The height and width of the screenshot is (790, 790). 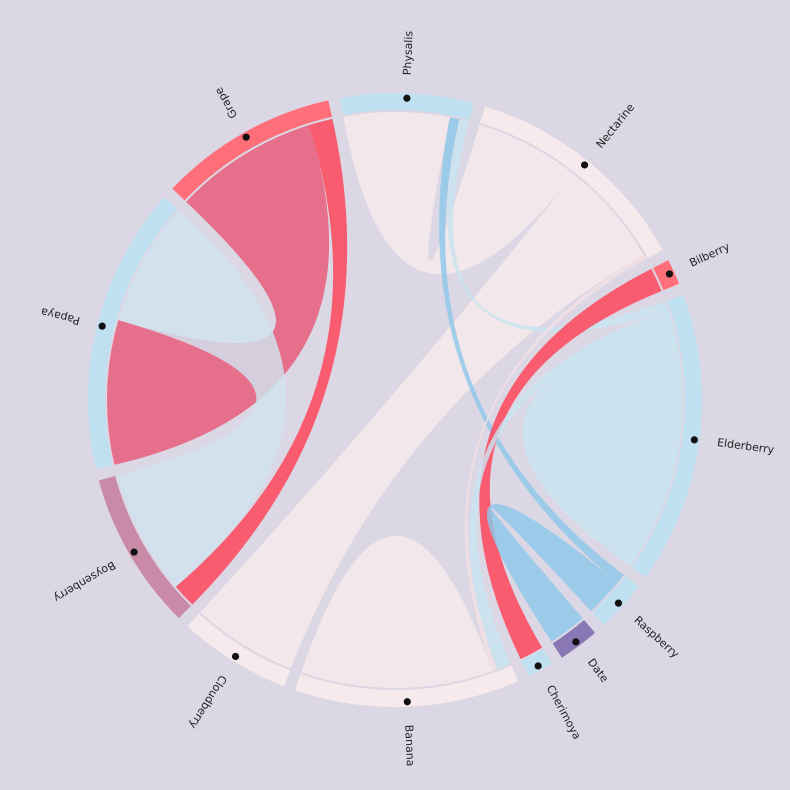 I want to click on chord-ribbon-papaya-boysenberry, so click(x=202, y=398).